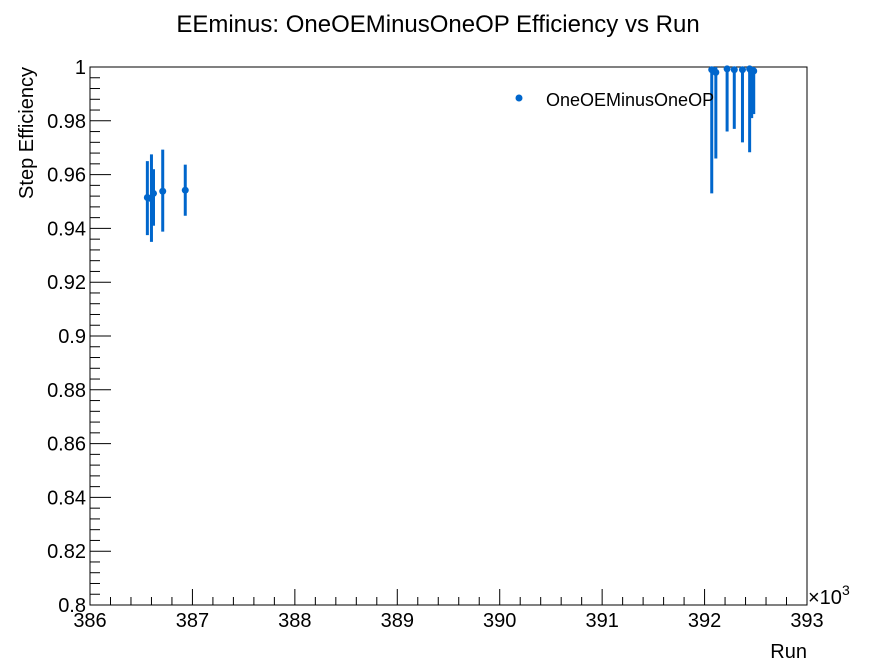 The height and width of the screenshot is (672, 896). What do you see at coordinates (80, 68) in the screenshot?
I see `y-tick-label: 1` at bounding box center [80, 68].